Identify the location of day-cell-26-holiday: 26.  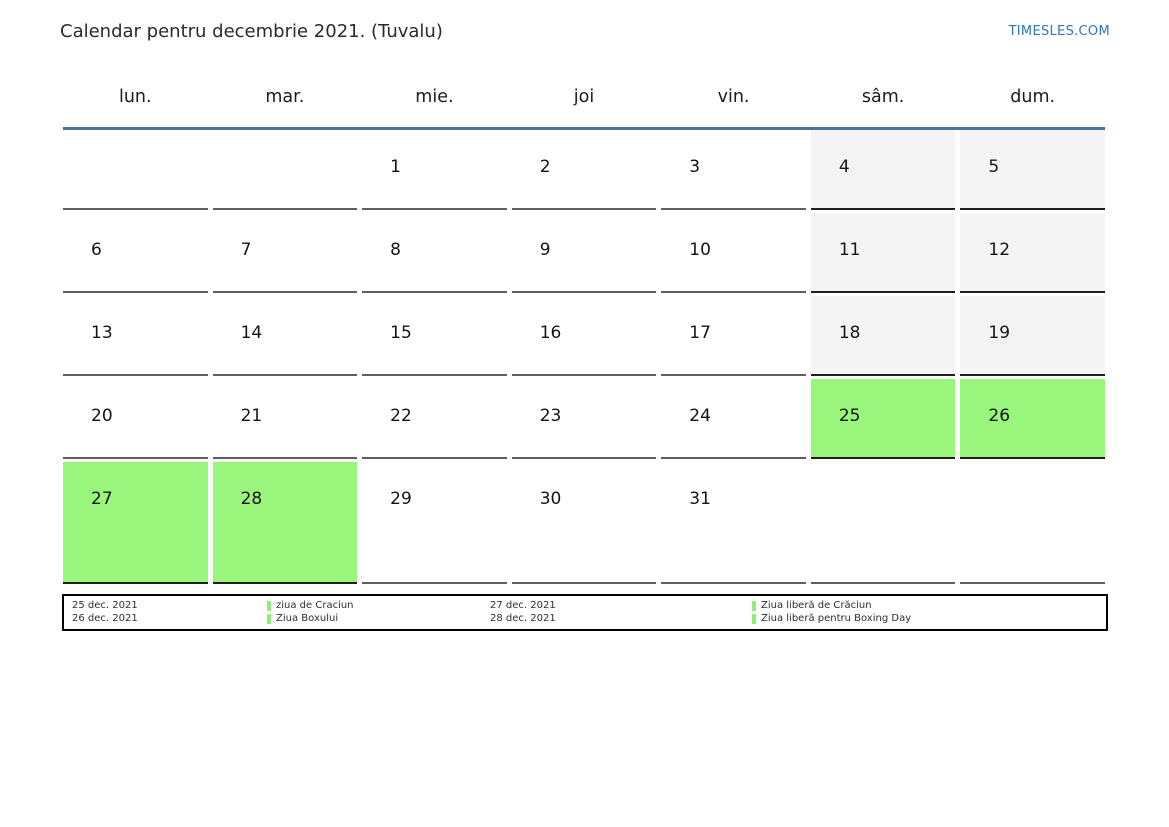
(1032, 419).